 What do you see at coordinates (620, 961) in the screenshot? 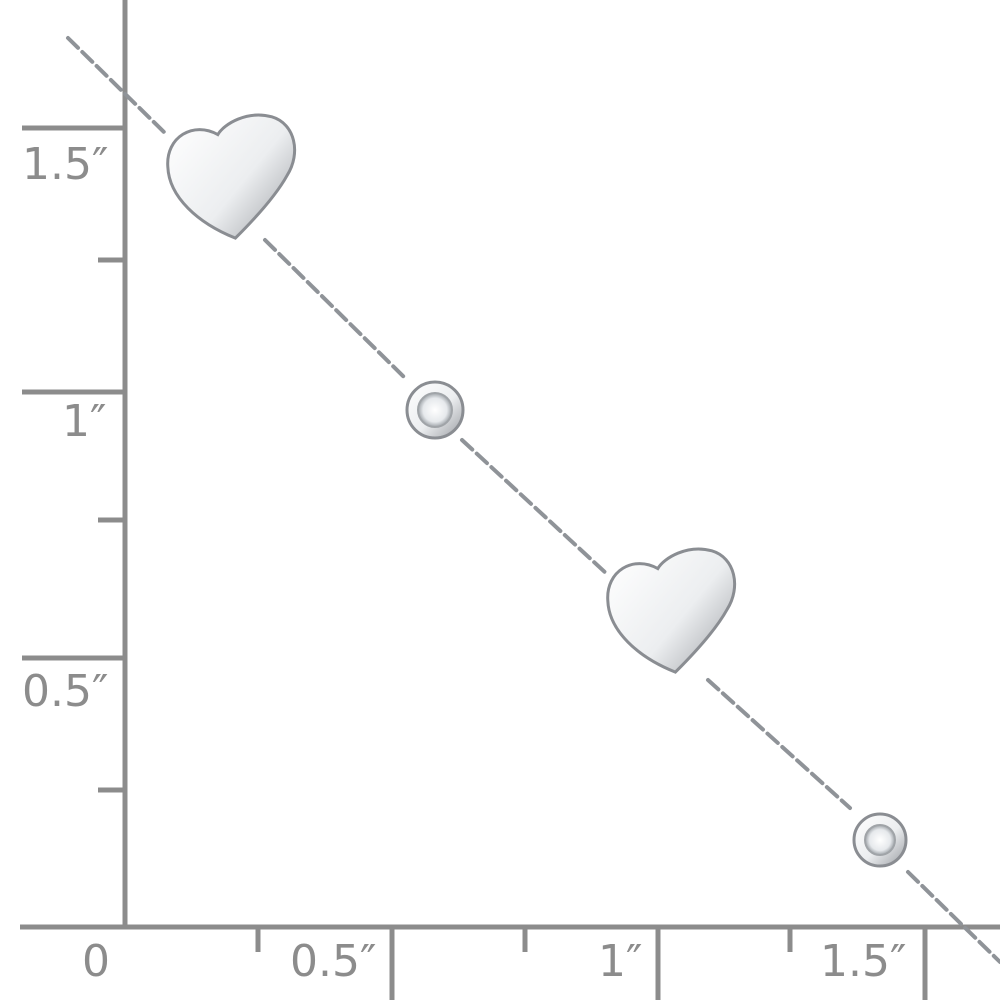
I see `ruler-label-horizontal: 1″` at bounding box center [620, 961].